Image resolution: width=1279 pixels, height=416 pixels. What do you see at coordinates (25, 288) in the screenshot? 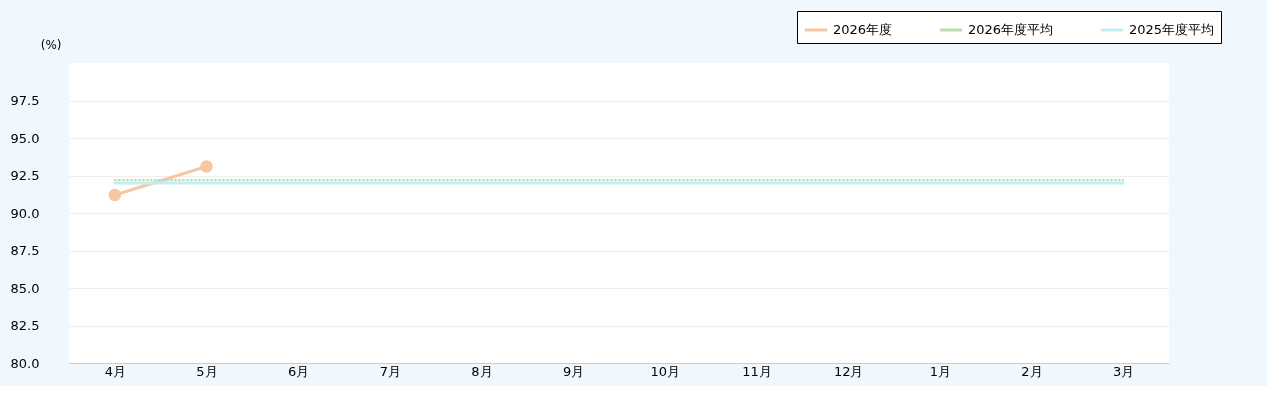
I see `y-tick-label: 85.0` at bounding box center [25, 288].